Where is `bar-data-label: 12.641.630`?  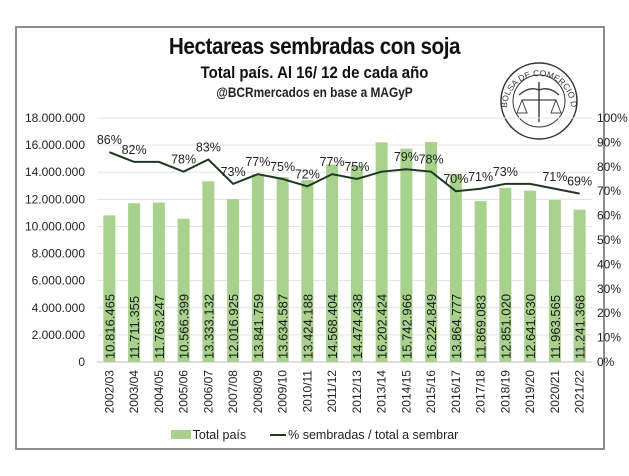 bar-data-label: 12.641.630 is located at coordinates (530, 326).